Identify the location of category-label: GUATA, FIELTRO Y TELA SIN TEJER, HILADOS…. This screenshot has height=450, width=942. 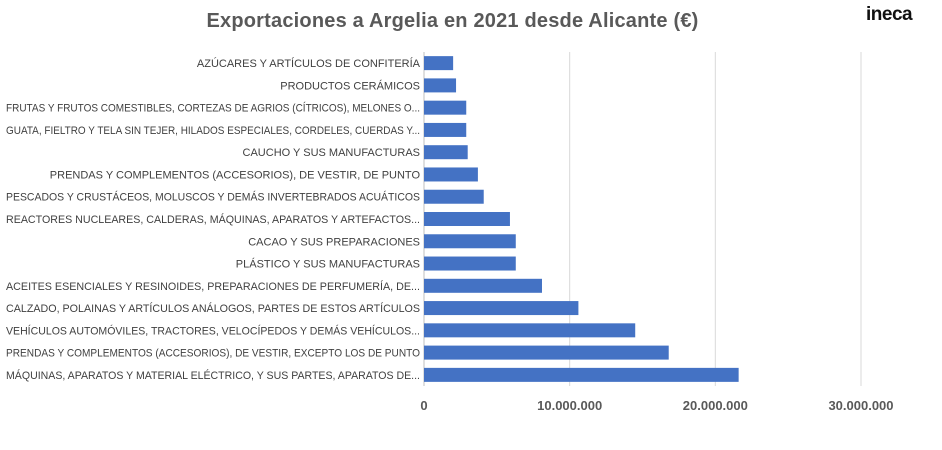
(213, 131).